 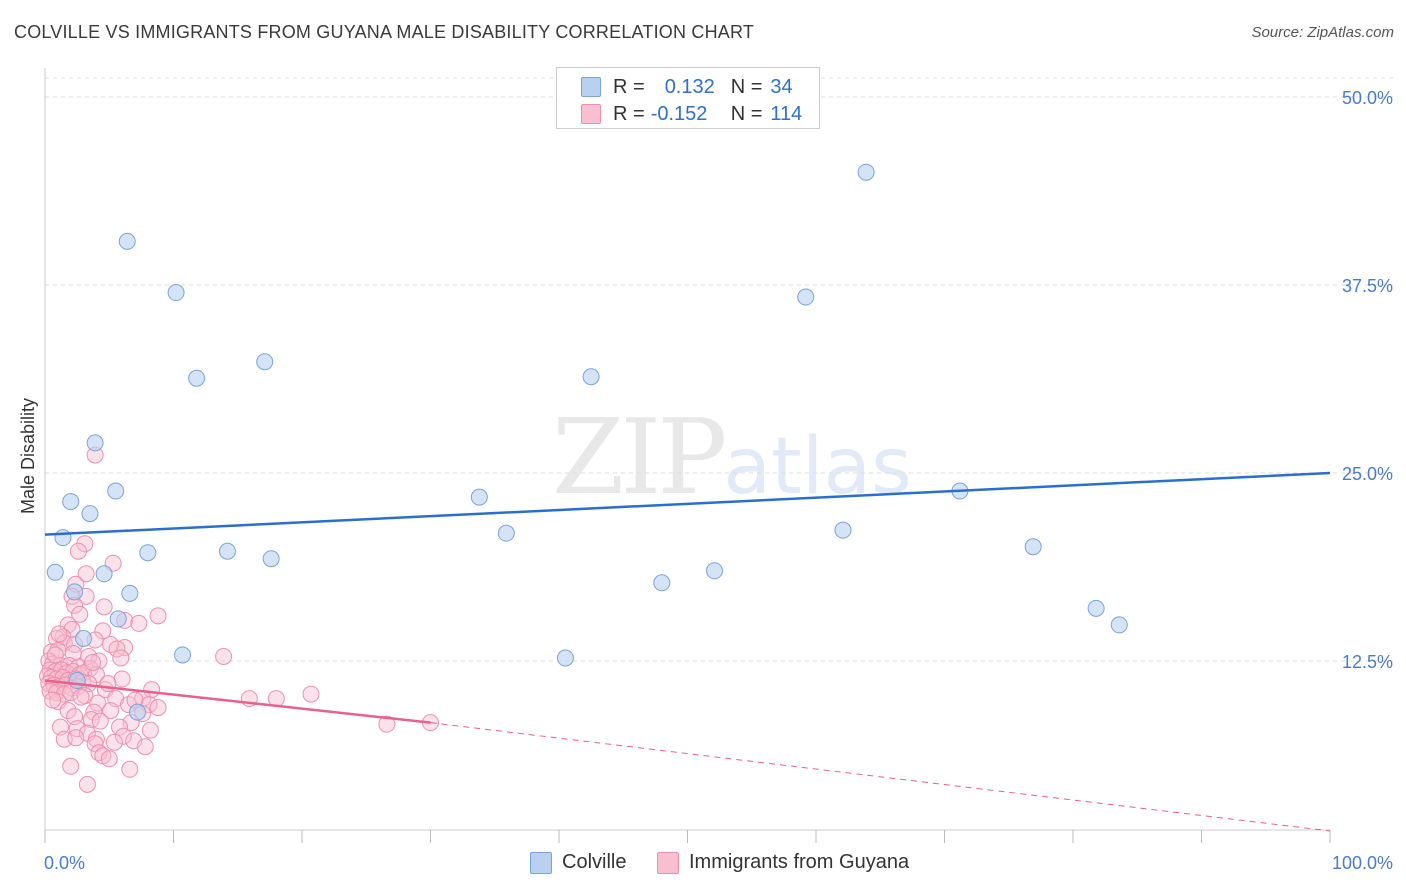 What do you see at coordinates (1367, 662) in the screenshot?
I see `y-tick-label: 12.5%` at bounding box center [1367, 662].